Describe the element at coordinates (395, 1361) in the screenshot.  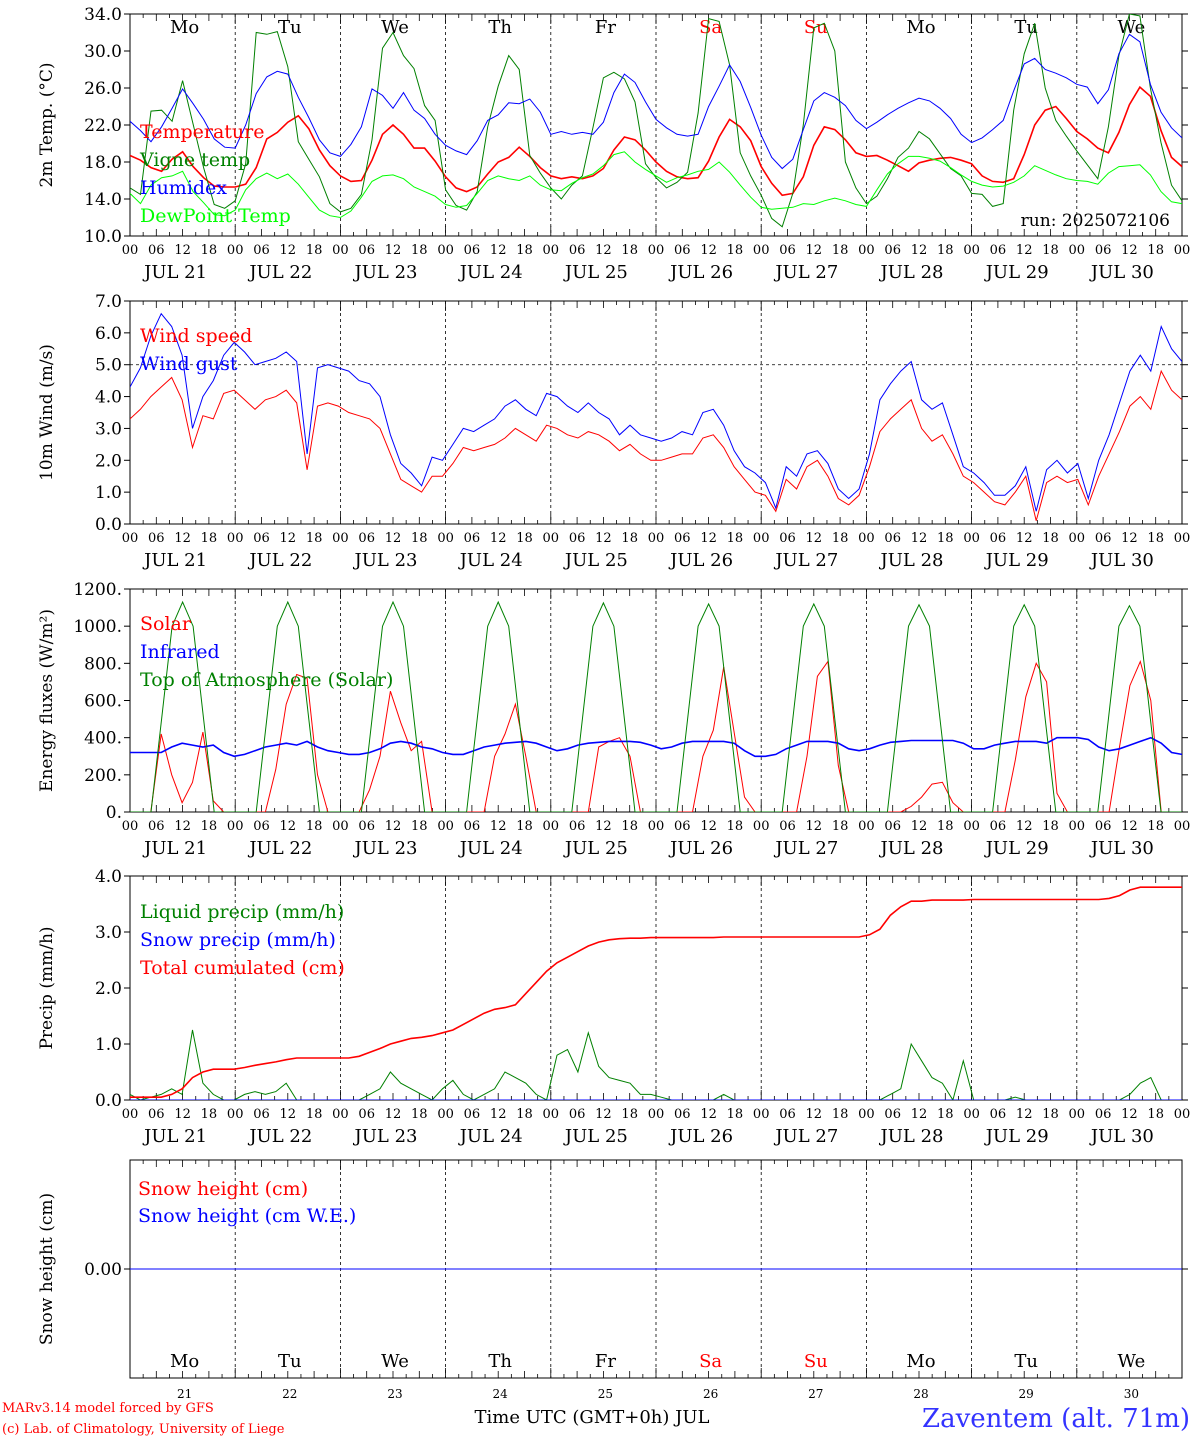
I see `weekday-label: We` at that location.